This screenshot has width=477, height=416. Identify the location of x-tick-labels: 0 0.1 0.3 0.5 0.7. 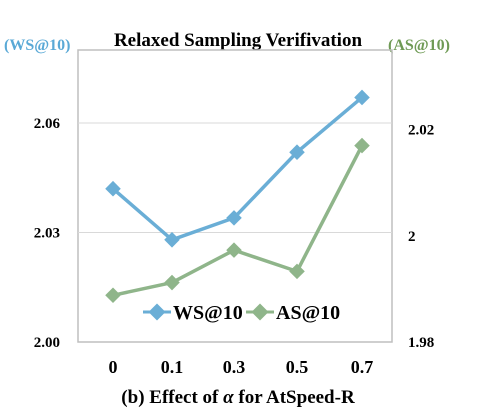
(241, 367).